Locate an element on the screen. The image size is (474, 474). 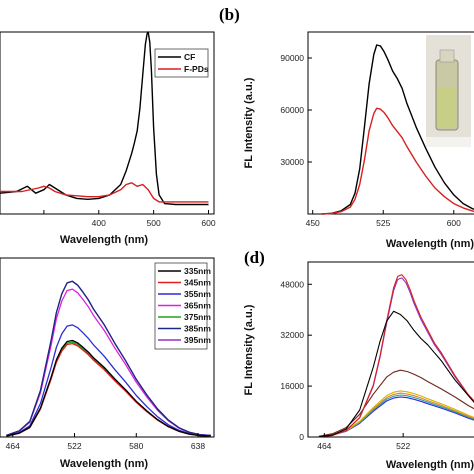
series-line-375nm is located at coordinates (108, 389).